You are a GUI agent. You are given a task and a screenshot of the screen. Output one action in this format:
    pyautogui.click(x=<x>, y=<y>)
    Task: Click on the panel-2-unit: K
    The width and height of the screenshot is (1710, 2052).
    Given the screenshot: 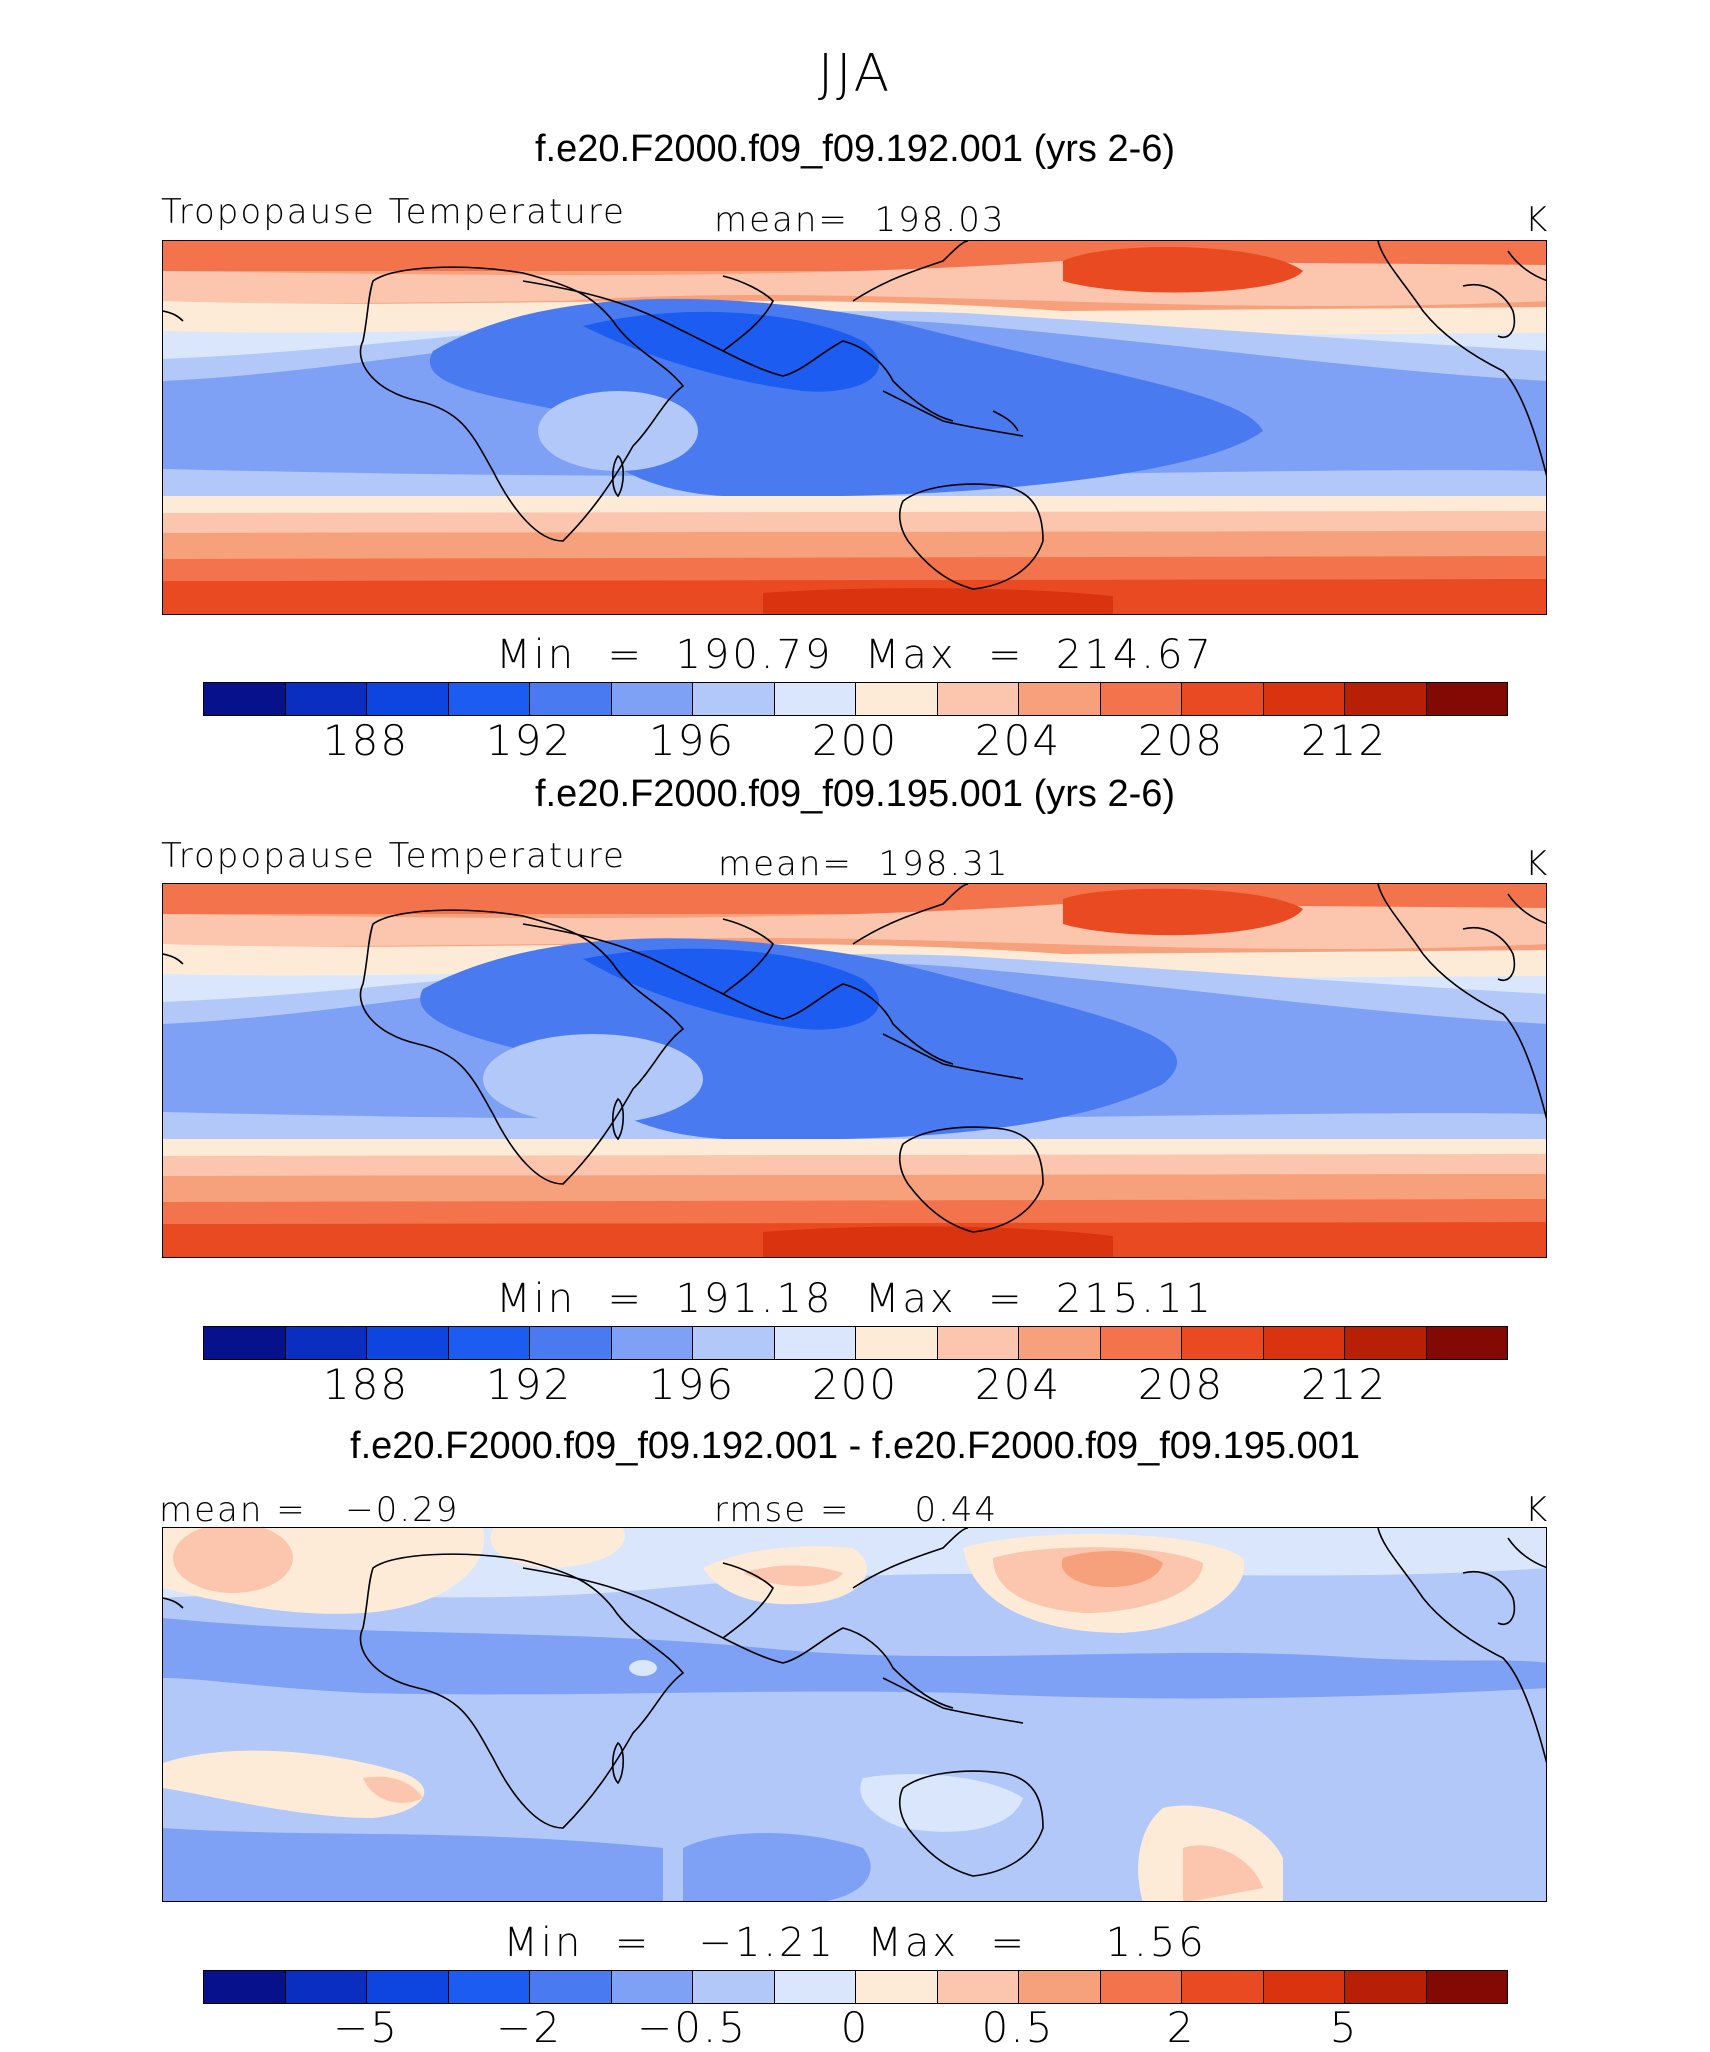 What is the action you would take?
    pyautogui.click(x=1536, y=864)
    